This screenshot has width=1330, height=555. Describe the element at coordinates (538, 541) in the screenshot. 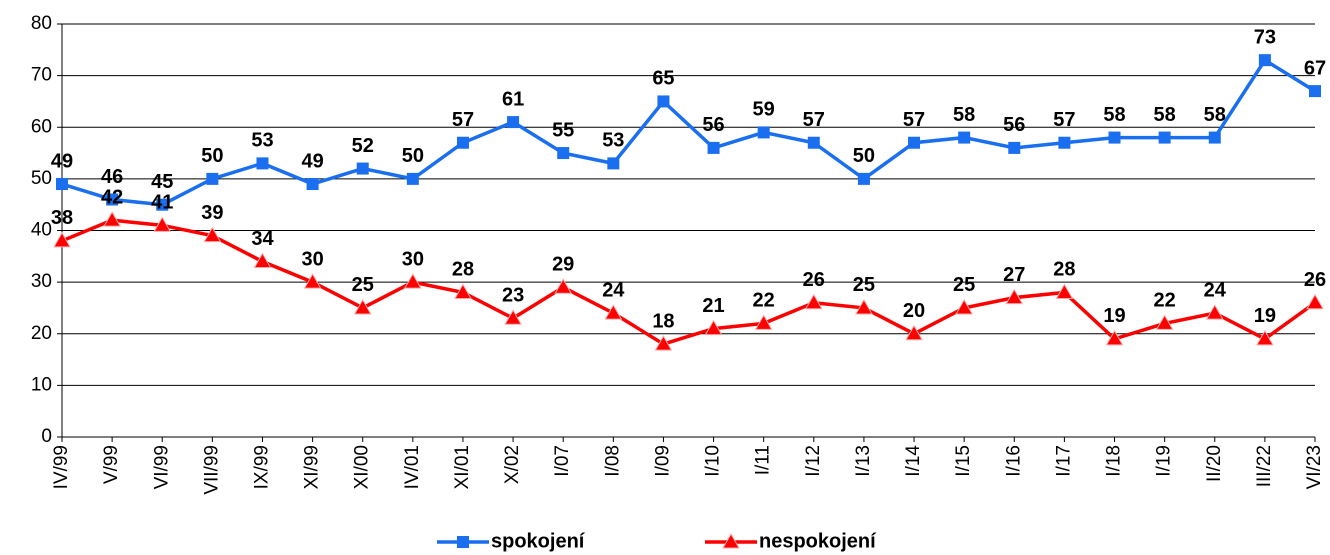

I see `legend-label: spokojení` at that location.